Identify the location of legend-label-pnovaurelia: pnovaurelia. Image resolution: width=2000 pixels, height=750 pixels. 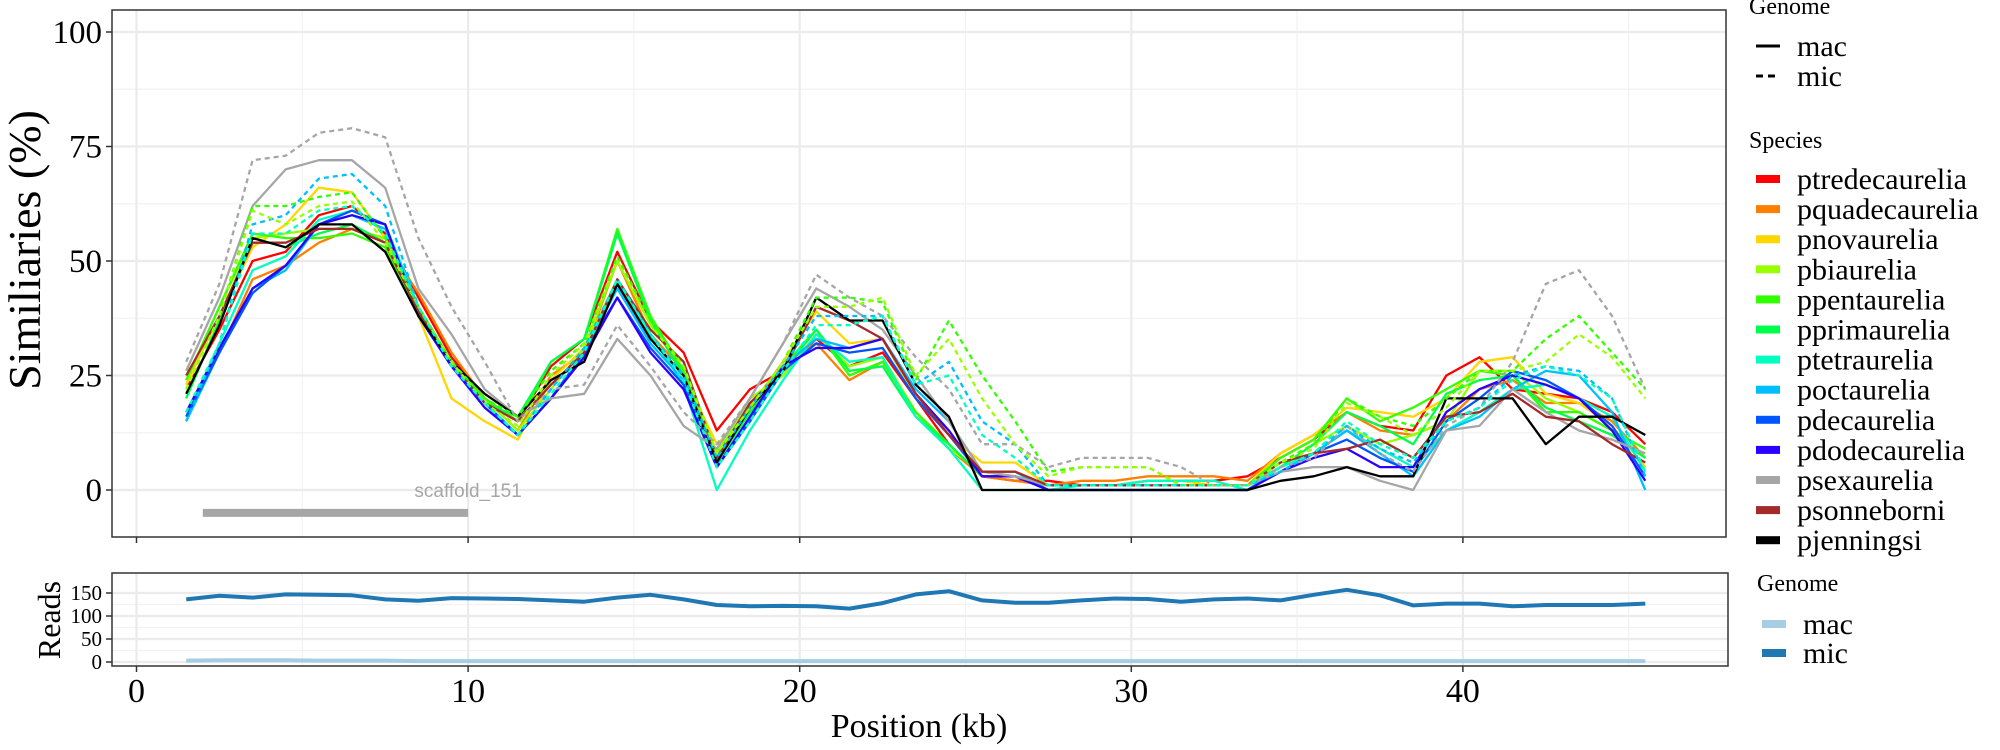
(1868, 239).